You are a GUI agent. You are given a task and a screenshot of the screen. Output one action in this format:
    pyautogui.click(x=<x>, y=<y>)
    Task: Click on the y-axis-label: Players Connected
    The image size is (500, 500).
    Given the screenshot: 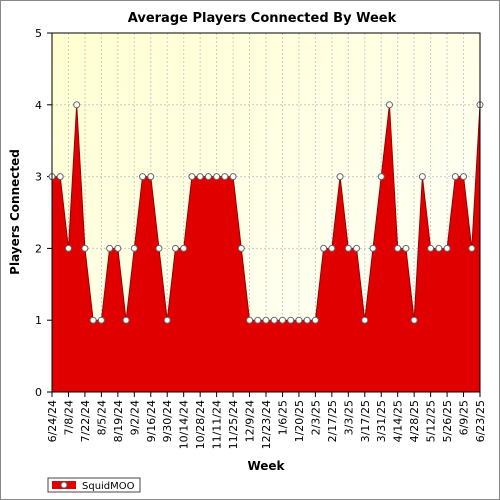 What is the action you would take?
    pyautogui.click(x=15, y=212)
    